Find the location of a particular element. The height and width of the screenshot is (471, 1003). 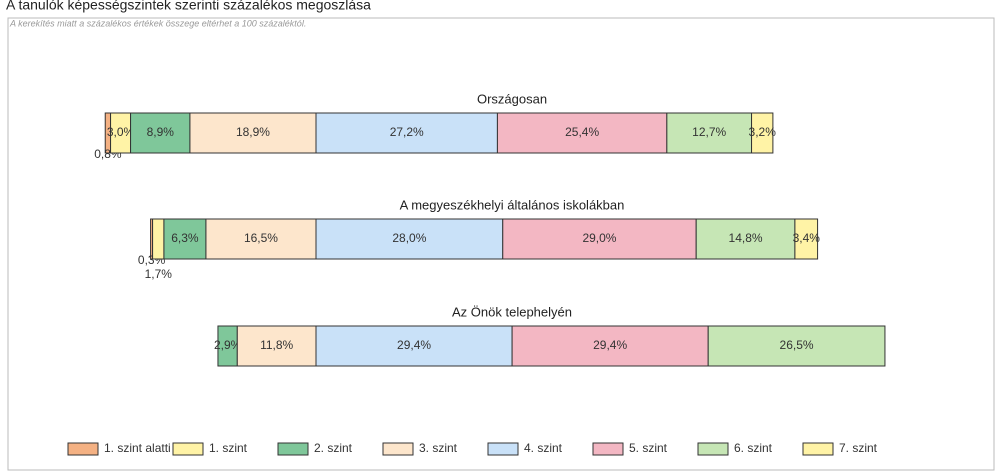

legend-label: 2. szint is located at coordinates (333, 448).